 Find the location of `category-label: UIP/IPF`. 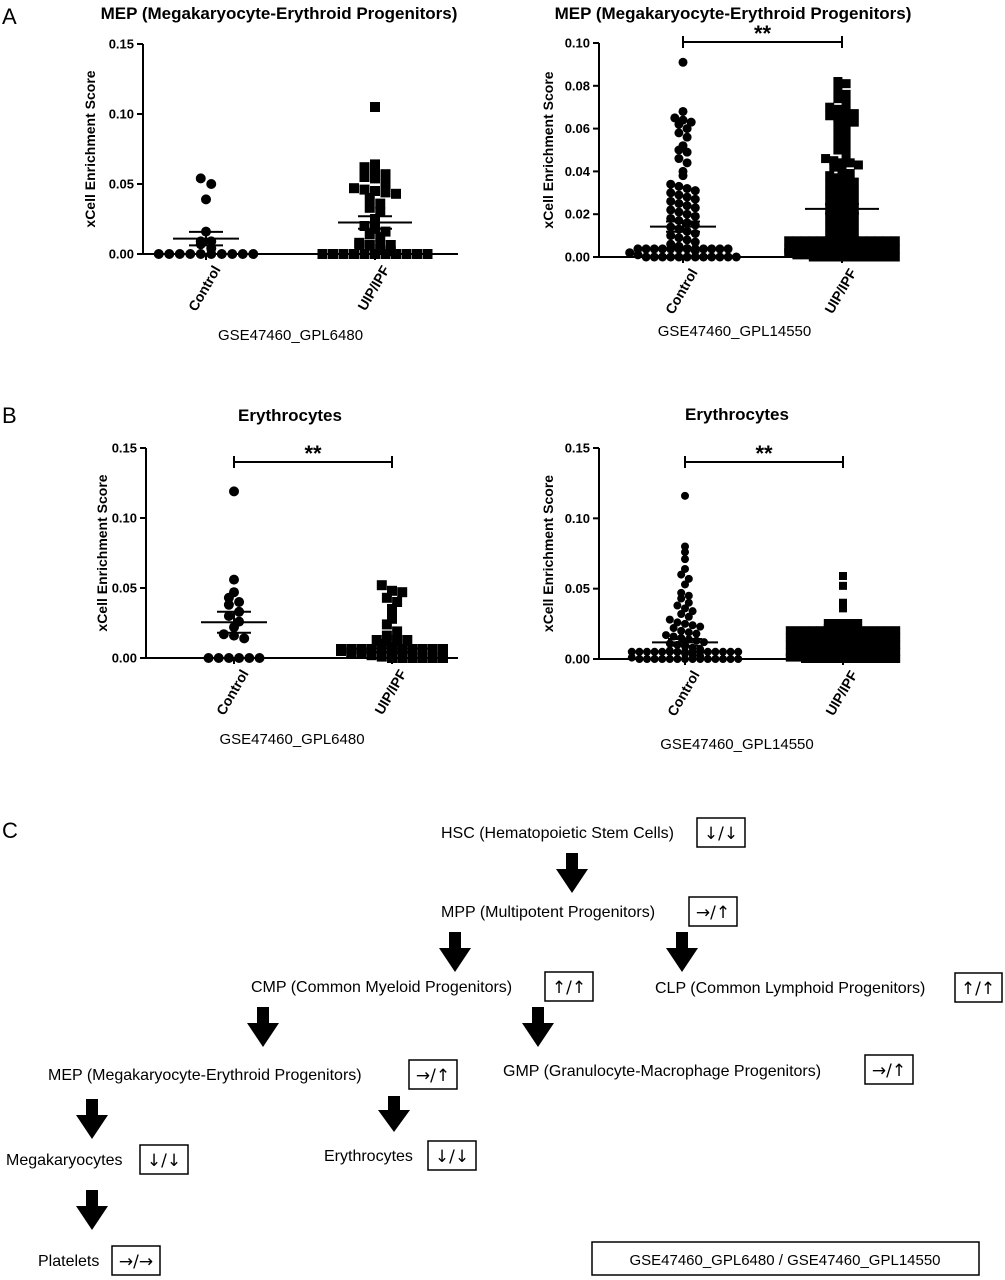

category-label: UIP/IPF is located at coordinates (841, 692).